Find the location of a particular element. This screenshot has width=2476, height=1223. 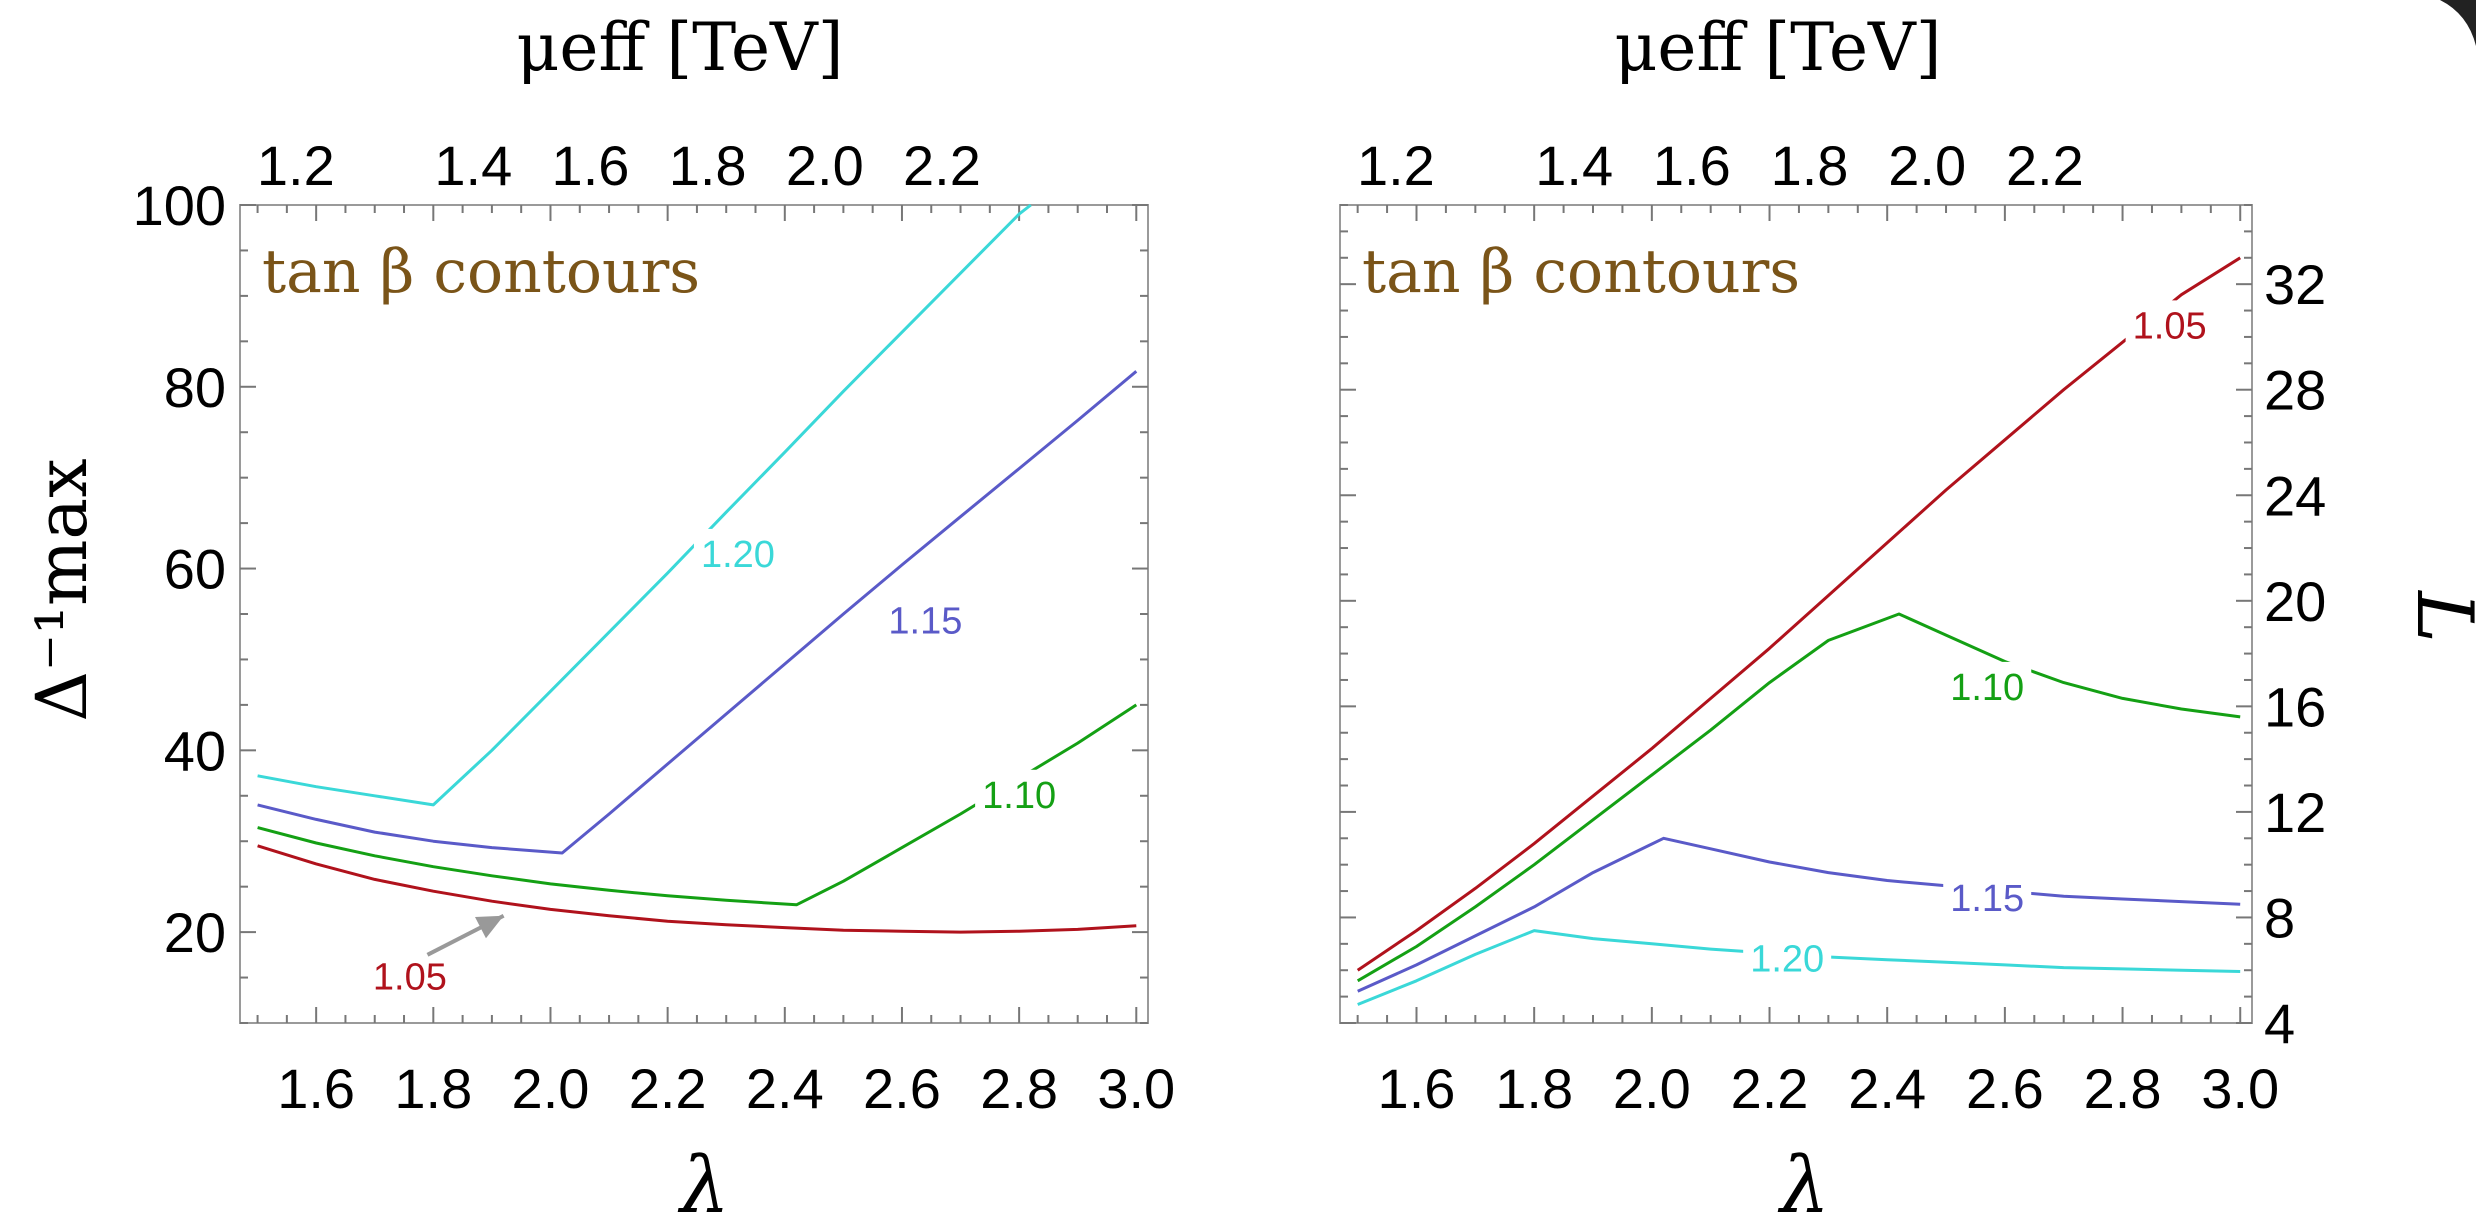

right-y-tick-label: 20 is located at coordinates (2295, 601).